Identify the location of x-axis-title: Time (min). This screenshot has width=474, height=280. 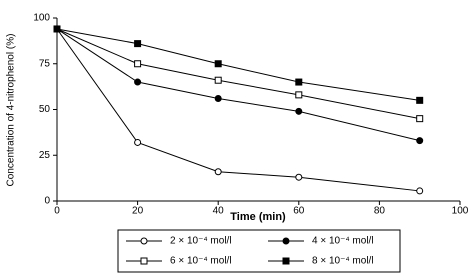
(258, 217).